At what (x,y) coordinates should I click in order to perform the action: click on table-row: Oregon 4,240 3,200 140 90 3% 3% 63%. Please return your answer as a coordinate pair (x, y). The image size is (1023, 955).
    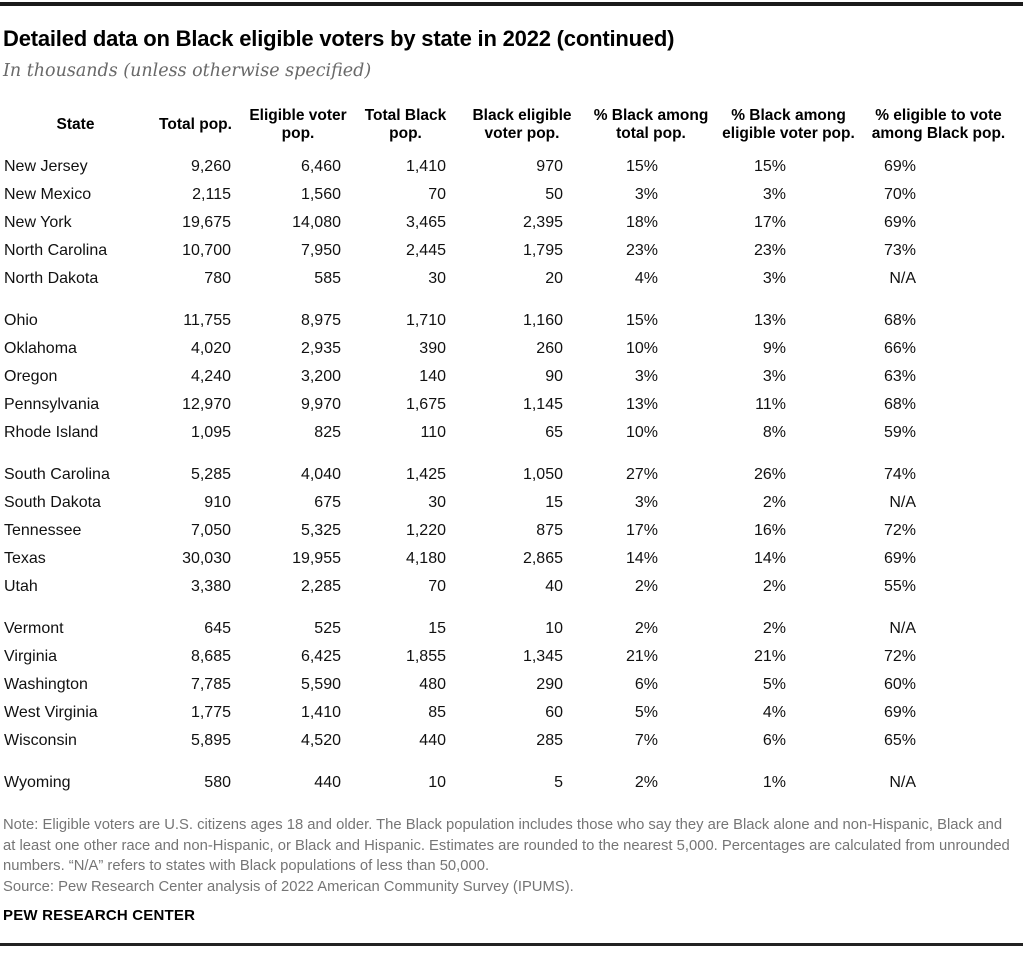
    Looking at the image, I should click on (509, 377).